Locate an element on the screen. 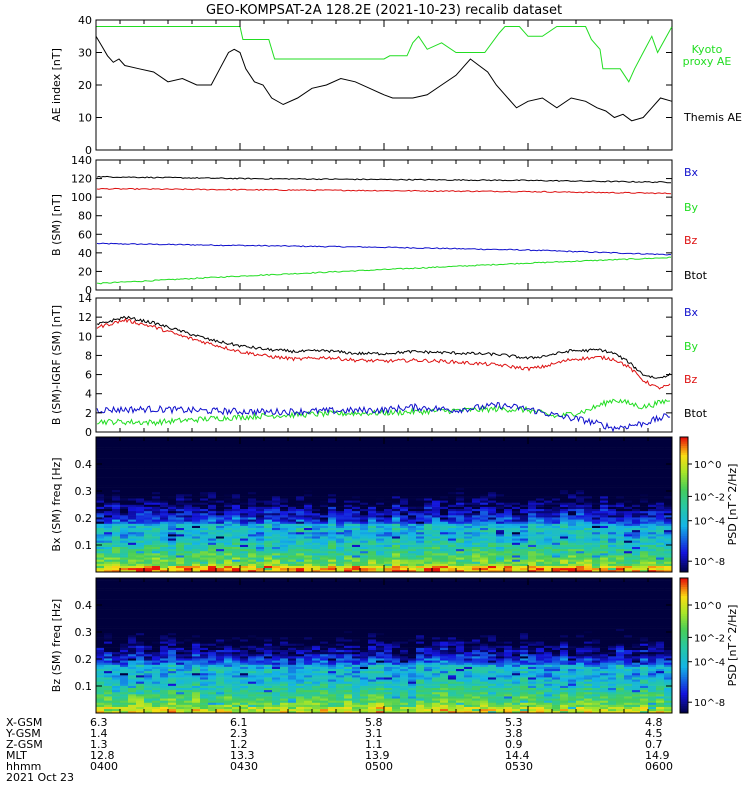 The image size is (750, 800). y-tick-label: 0.3 is located at coordinates (84, 491).